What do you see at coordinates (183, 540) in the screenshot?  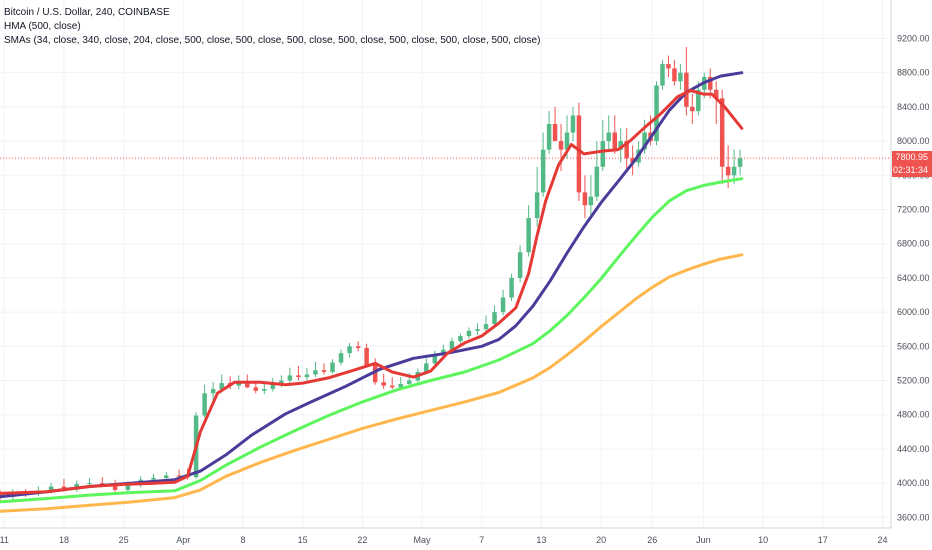 I see `x-tick-label: Apr` at bounding box center [183, 540].